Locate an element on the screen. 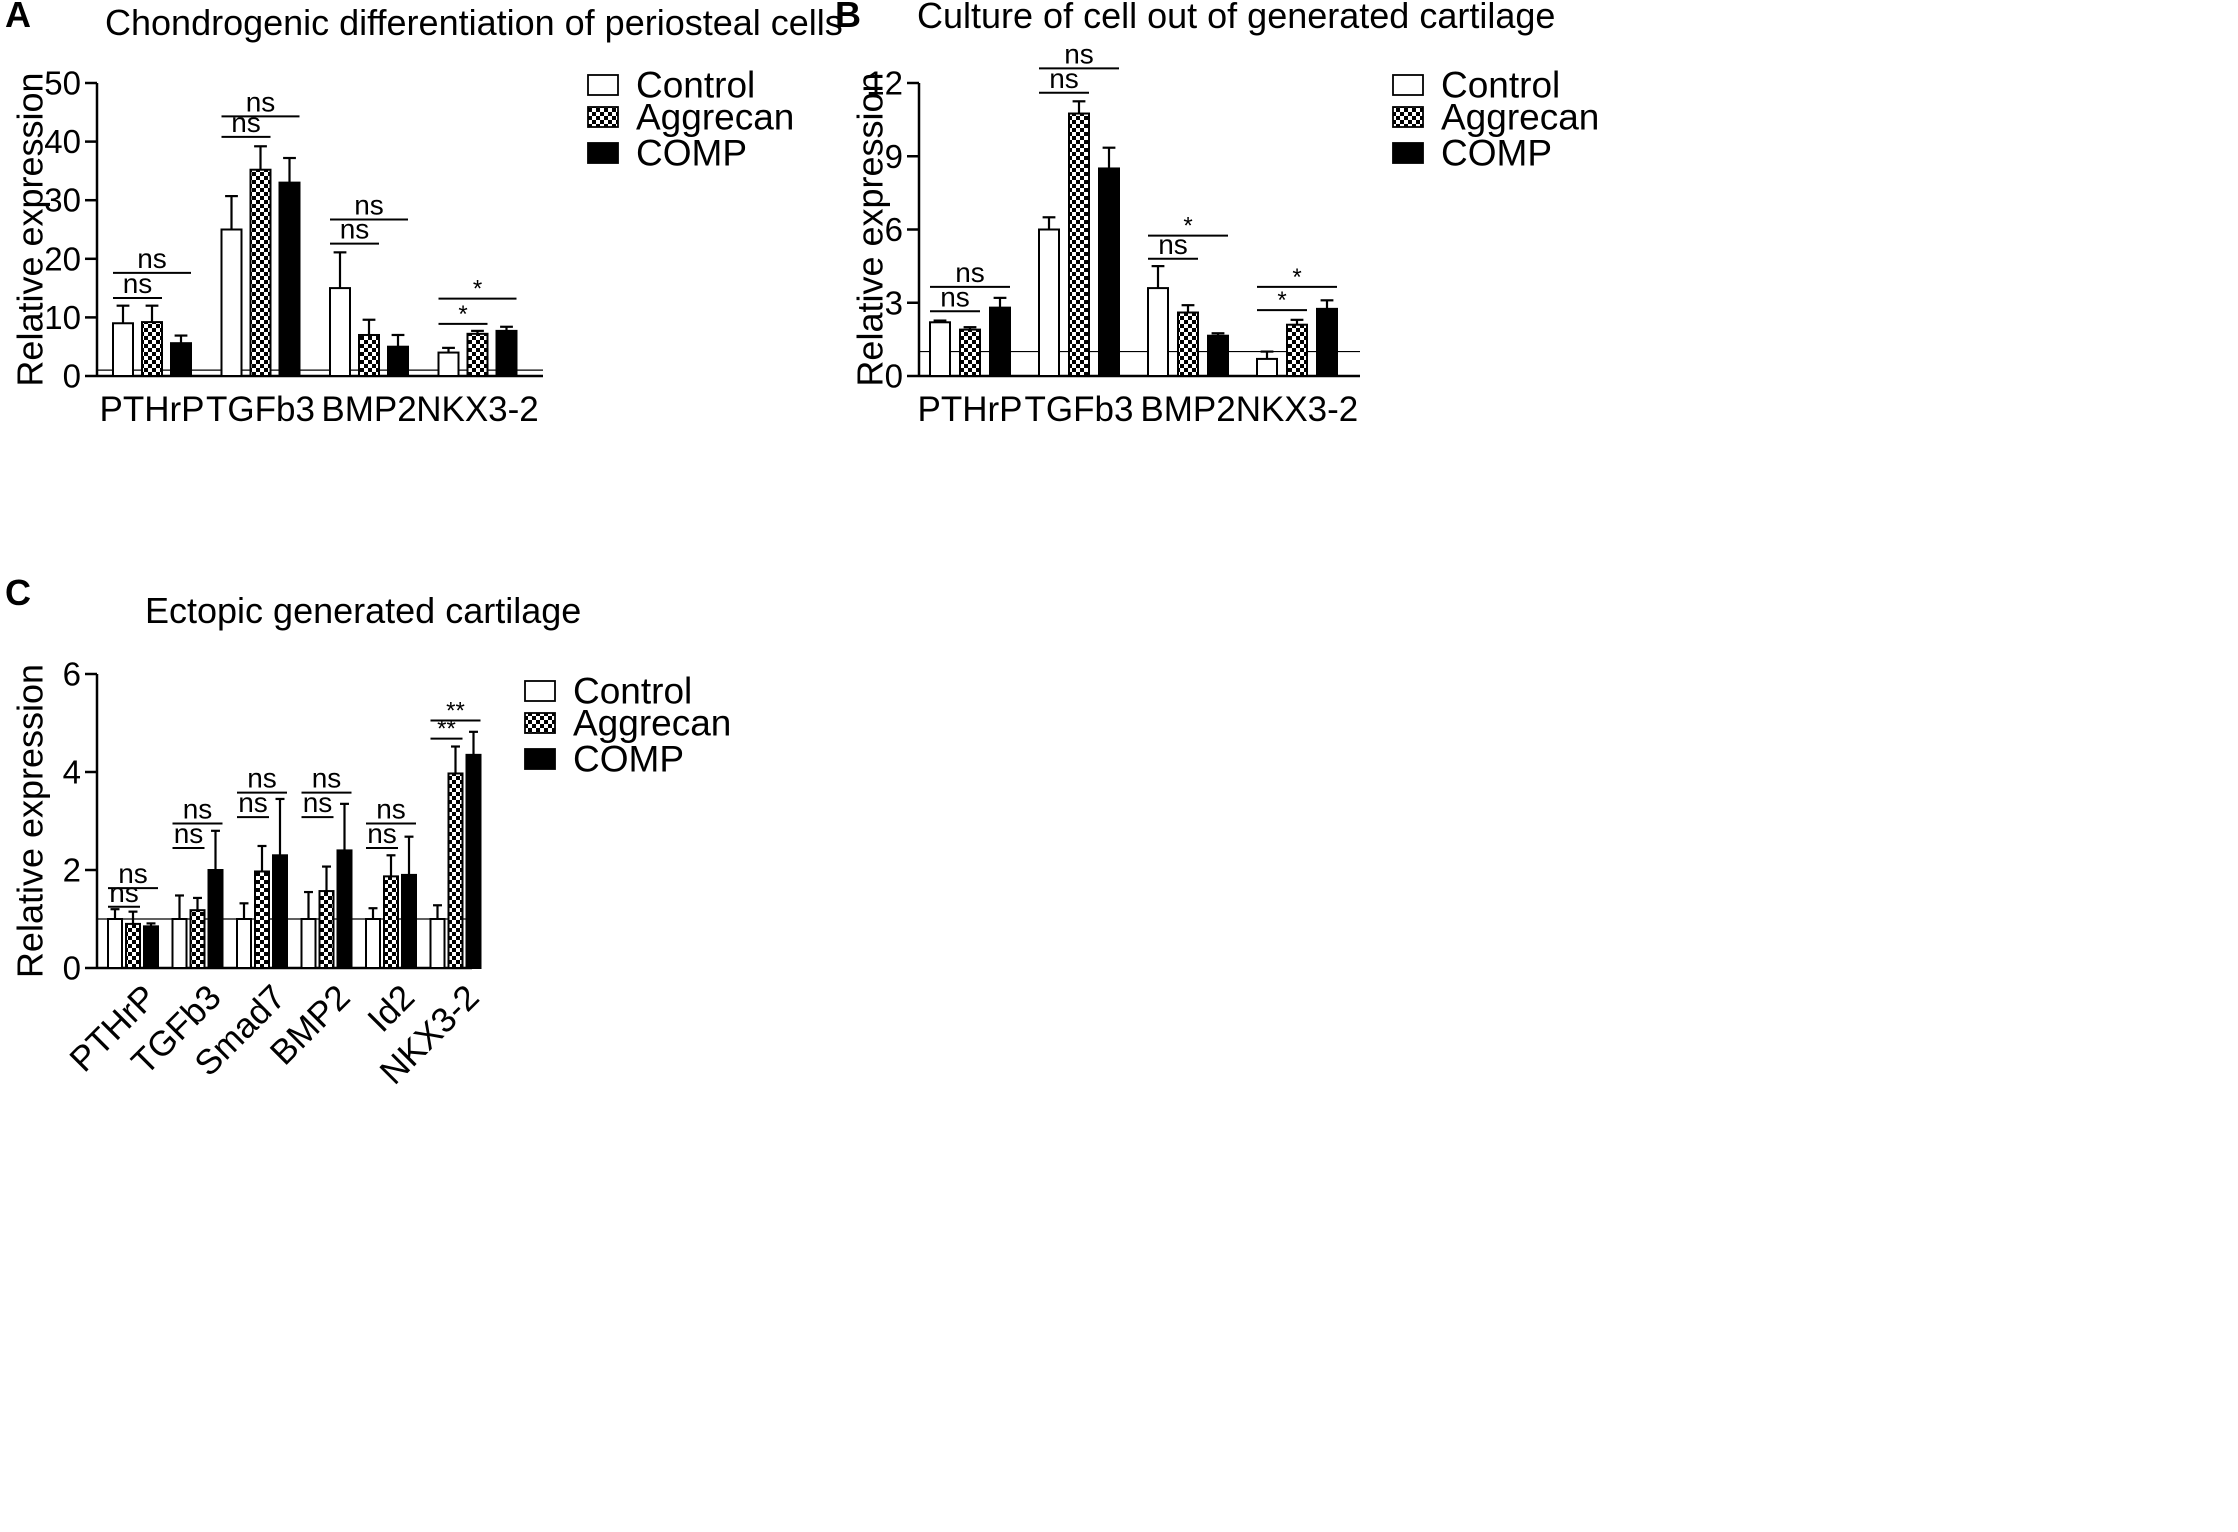  y-tick-label: 50 is located at coordinates (62, 83).